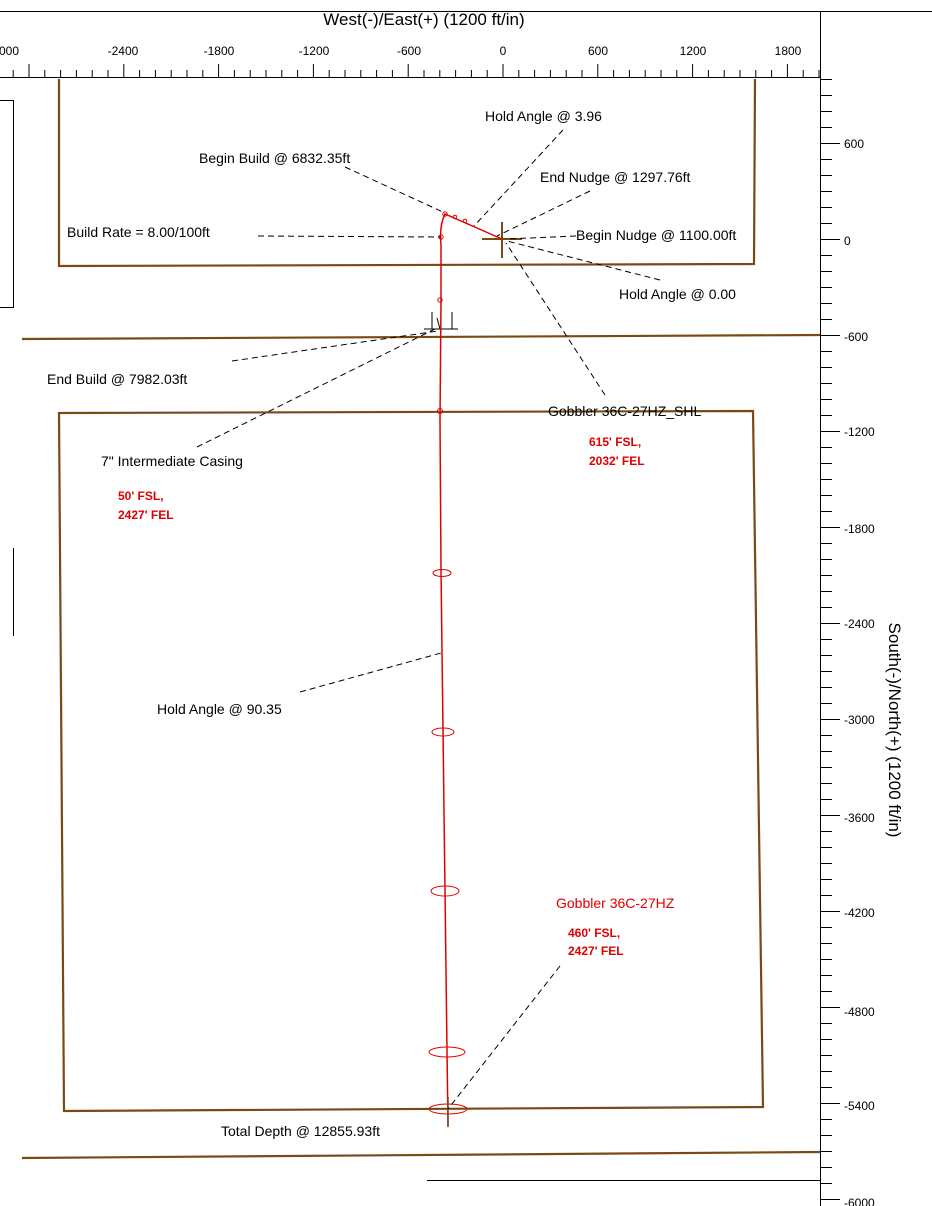 The image size is (932, 1206). Describe the element at coordinates (625, 411) in the screenshot. I see `shl-target-label: Gobbler 36C-27HZ_SHL` at that location.